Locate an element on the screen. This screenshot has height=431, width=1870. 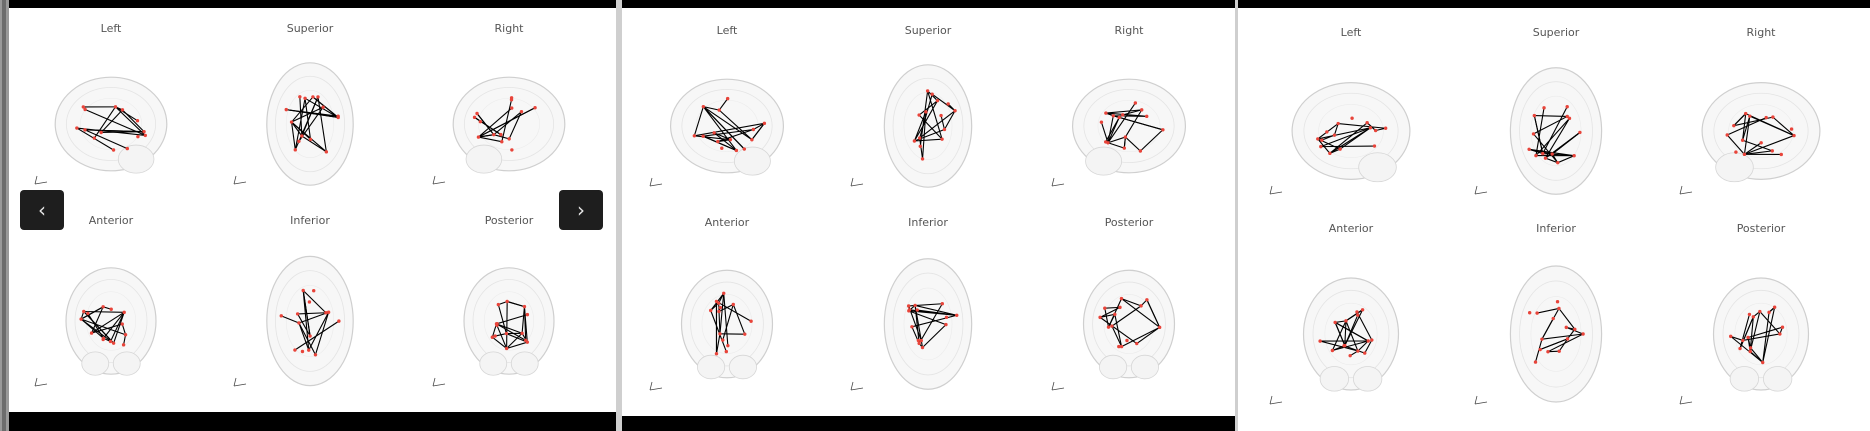
chevron-left-icon: ‹ is located at coordinates (42, 210).